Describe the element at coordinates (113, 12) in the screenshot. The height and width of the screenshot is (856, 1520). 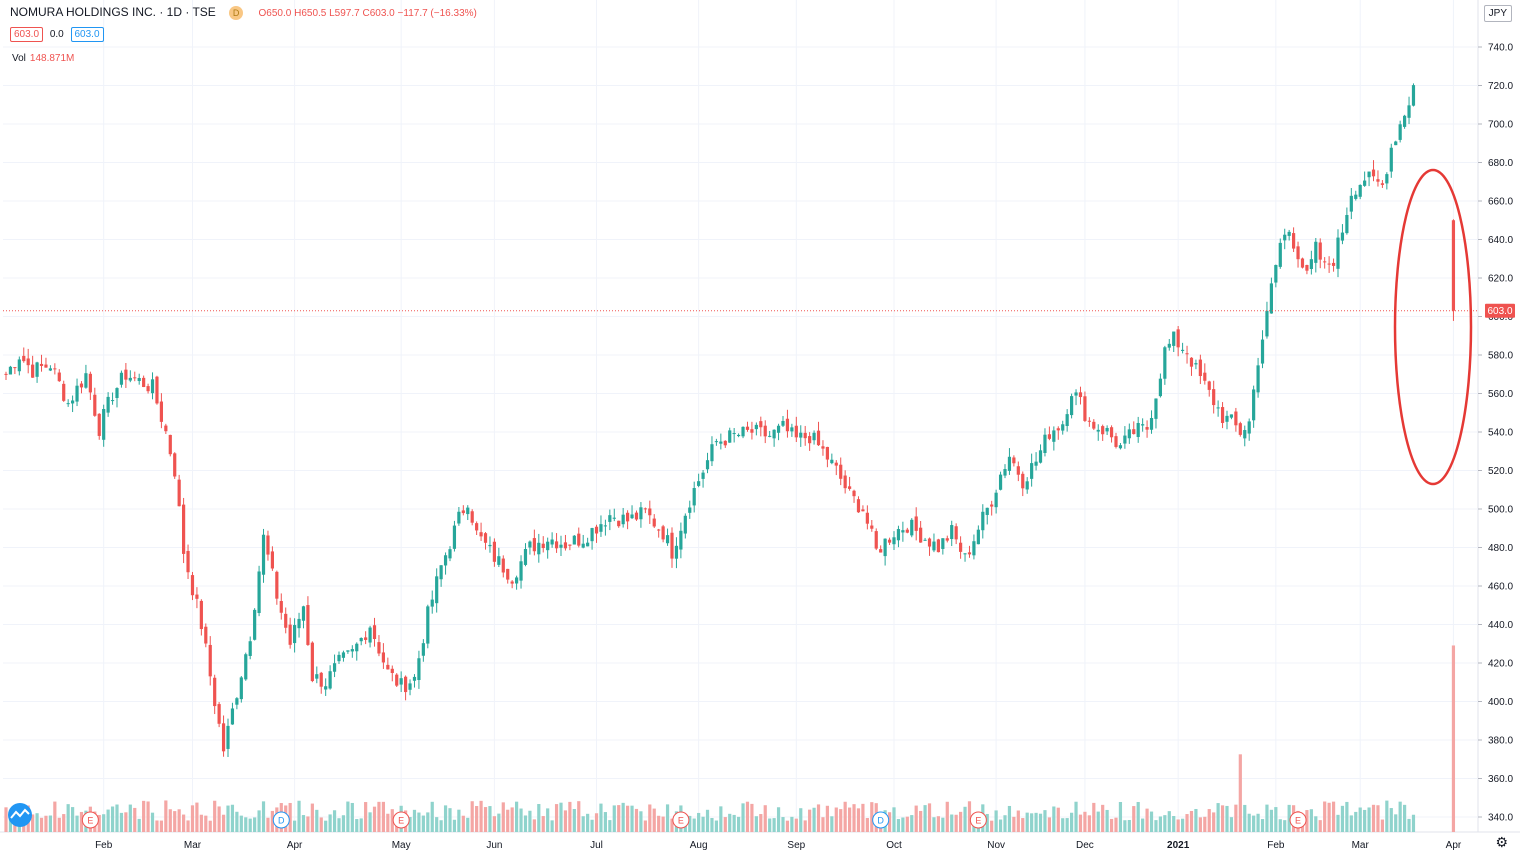
I see `symbol-title: NOMURA HOLDINGS INC. · 1D · TSE` at that location.